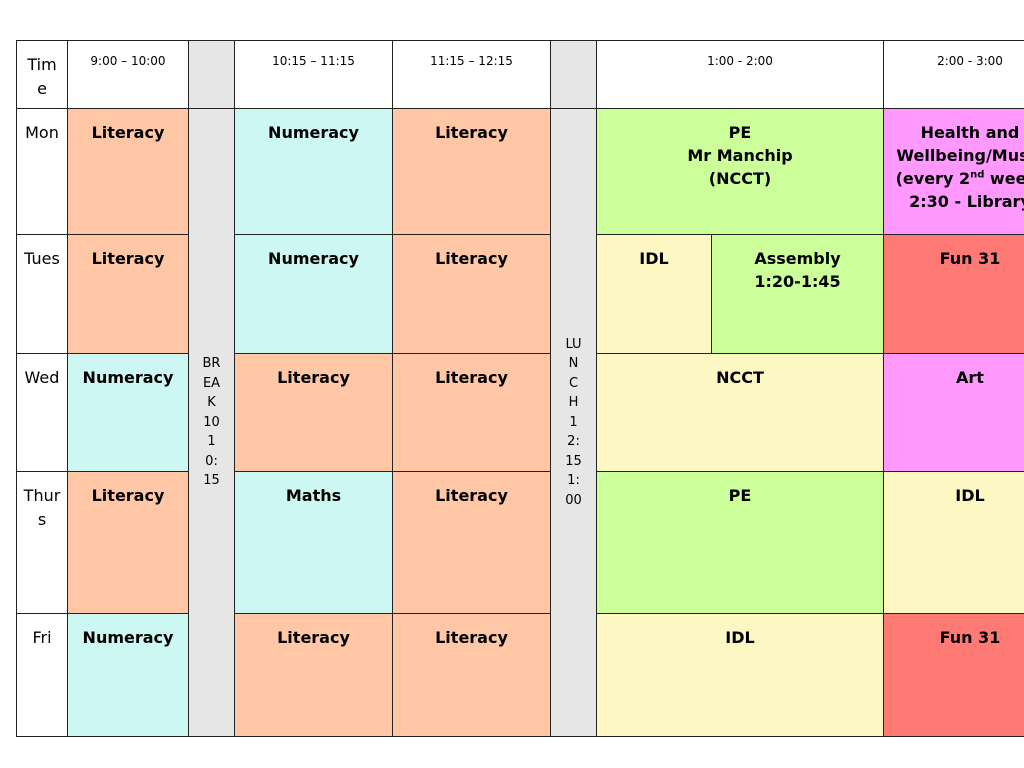 The height and width of the screenshot is (768, 1024). Describe the element at coordinates (954, 413) in the screenshot. I see `wed-art: Art` at that location.